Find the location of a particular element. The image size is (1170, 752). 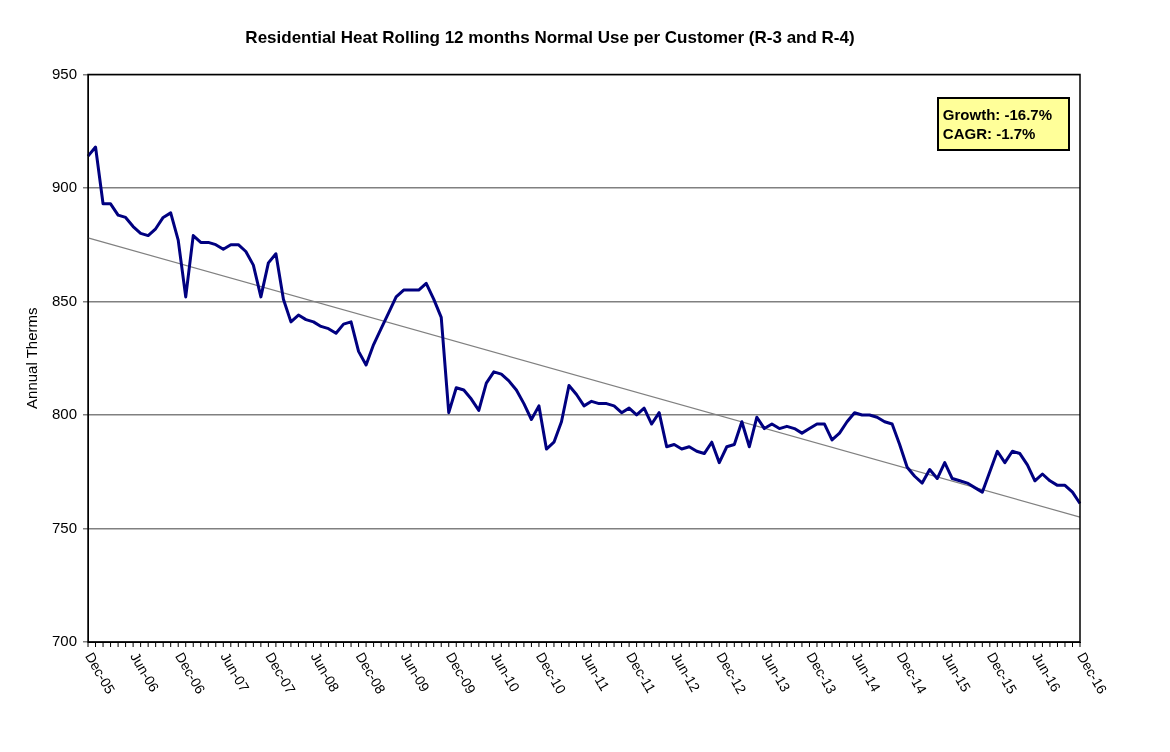

y-tick-label: 700 is located at coordinates (65, 641).